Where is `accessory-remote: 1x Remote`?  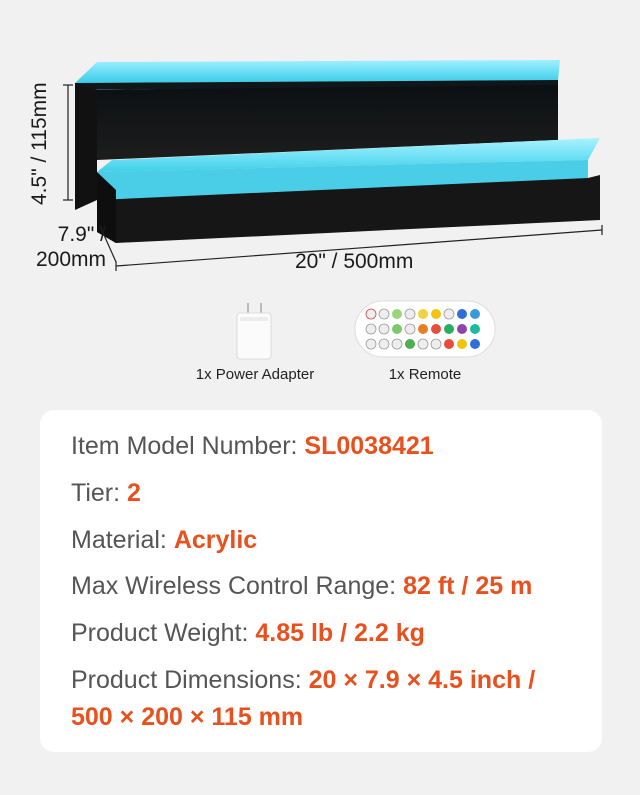 accessory-remote: 1x Remote is located at coordinates (425, 338).